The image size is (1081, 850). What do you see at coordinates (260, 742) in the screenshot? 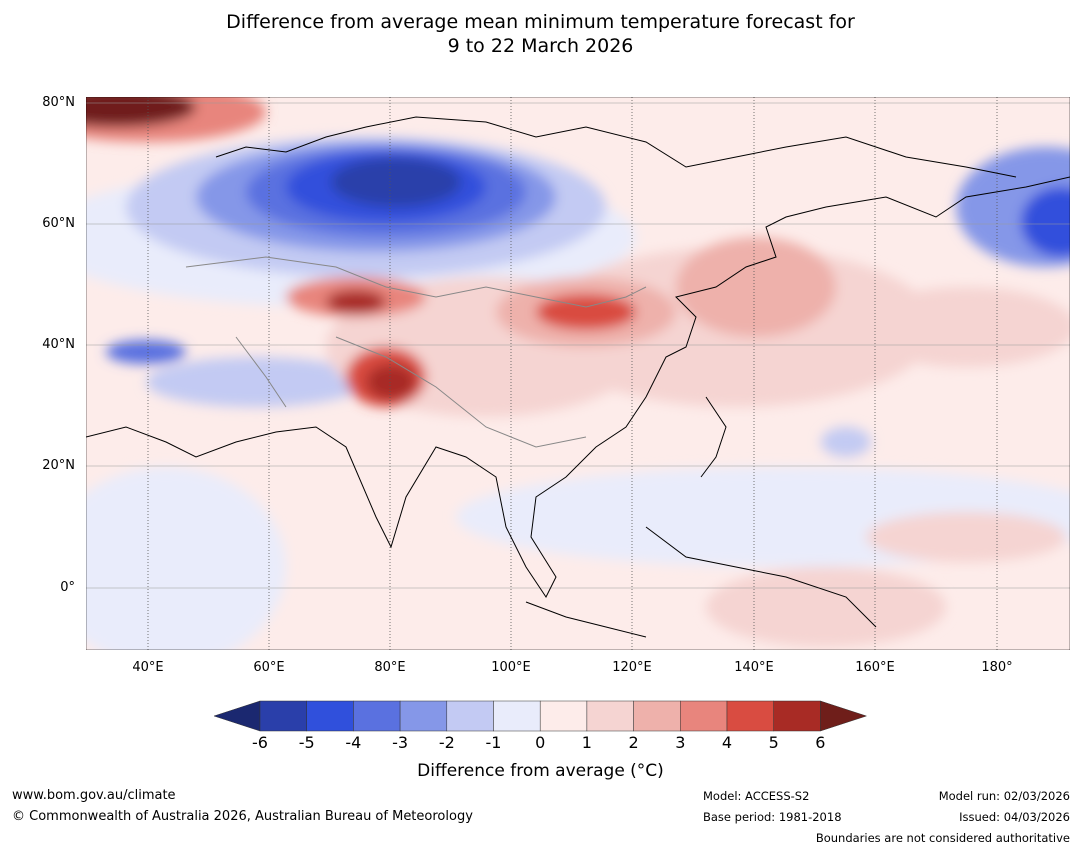
I see `colorbar-tick-label: -6` at bounding box center [260, 742].